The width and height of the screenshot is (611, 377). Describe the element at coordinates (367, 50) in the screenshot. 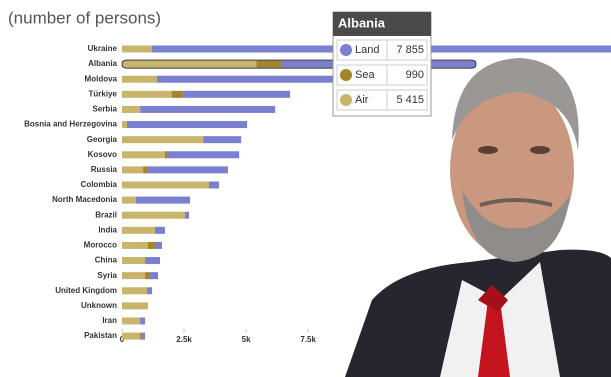

I see `legend-label: Land` at that location.